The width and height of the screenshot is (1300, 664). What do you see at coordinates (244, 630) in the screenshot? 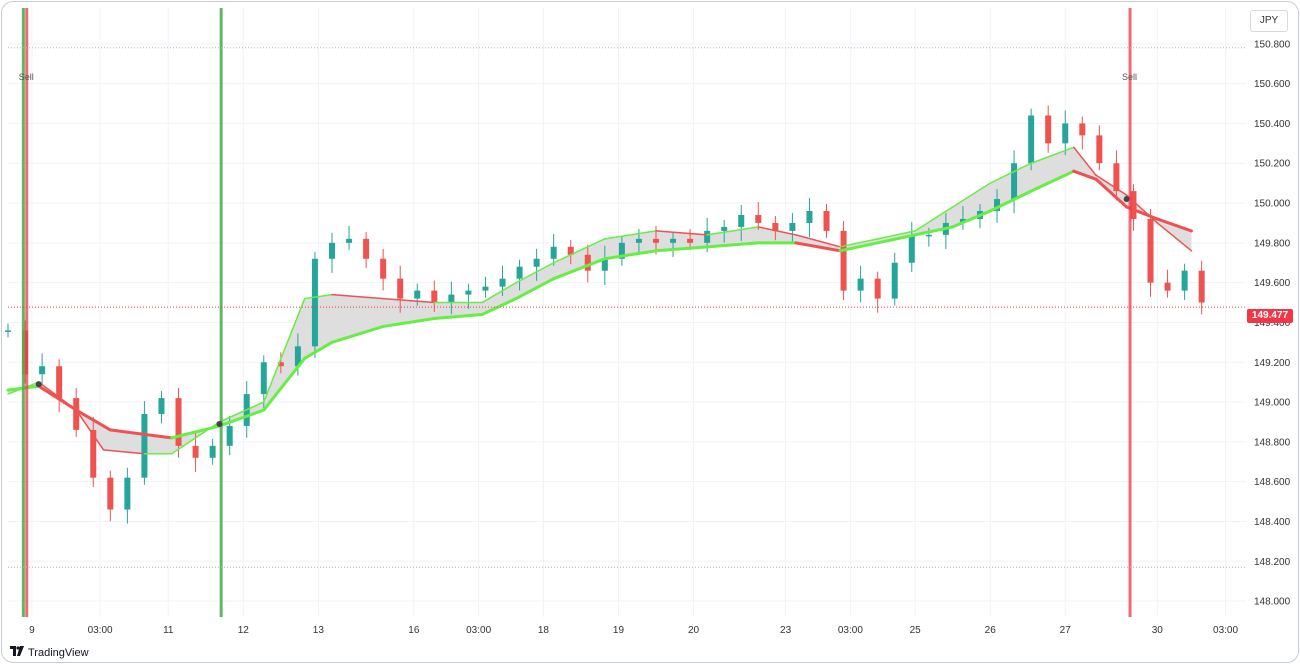
I see `x-tick-label-3: 12` at bounding box center [244, 630].